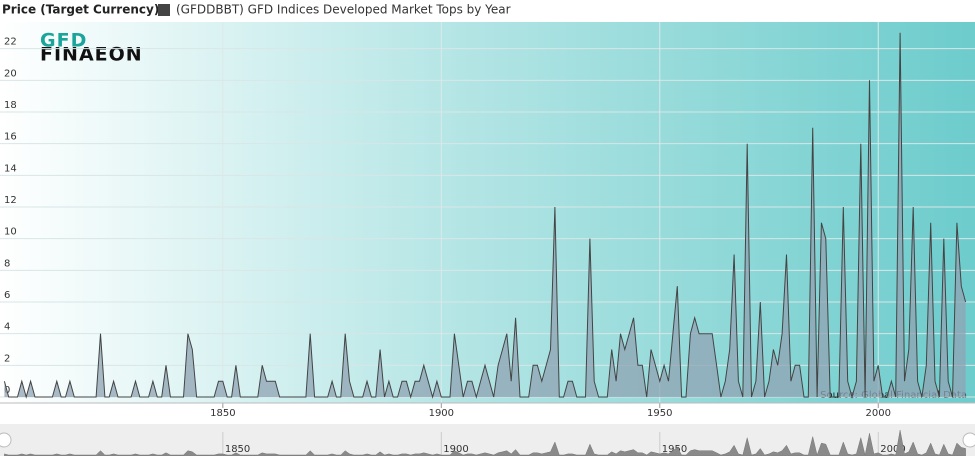  I want to click on navigator-tick-label: 2000, so click(892, 449).